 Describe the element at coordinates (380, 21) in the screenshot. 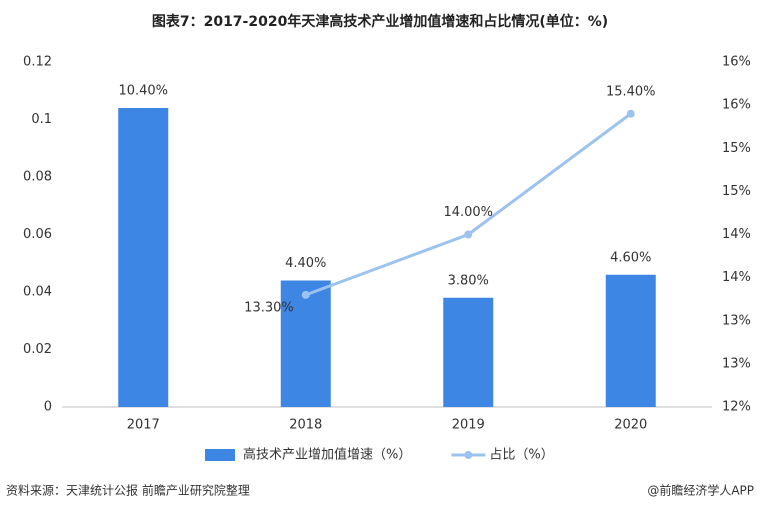

I see `chart-title: 图表7：2017-2020年天津高技术产业增加值增速和占比情况(单位：%)` at that location.